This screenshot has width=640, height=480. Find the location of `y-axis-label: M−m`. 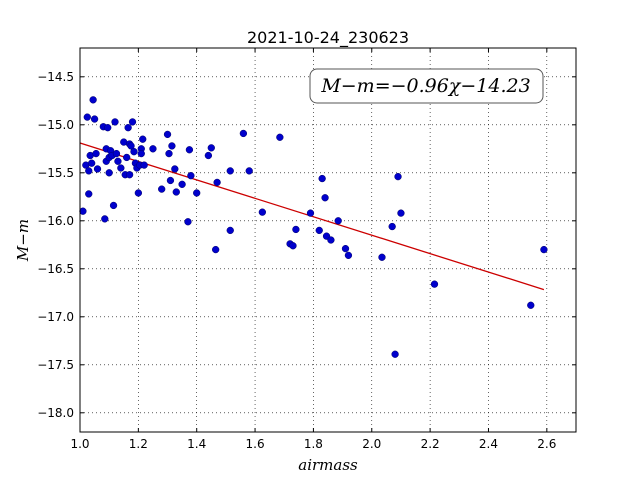

y-axis-label: M−m is located at coordinates (23, 240).